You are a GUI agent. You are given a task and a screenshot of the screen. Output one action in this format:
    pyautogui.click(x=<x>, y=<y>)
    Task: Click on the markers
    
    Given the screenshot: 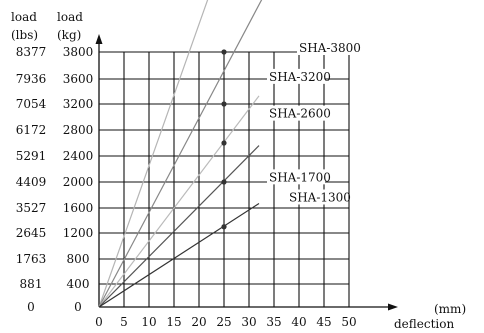 What is the action you would take?
    pyautogui.click(x=224, y=139)
    